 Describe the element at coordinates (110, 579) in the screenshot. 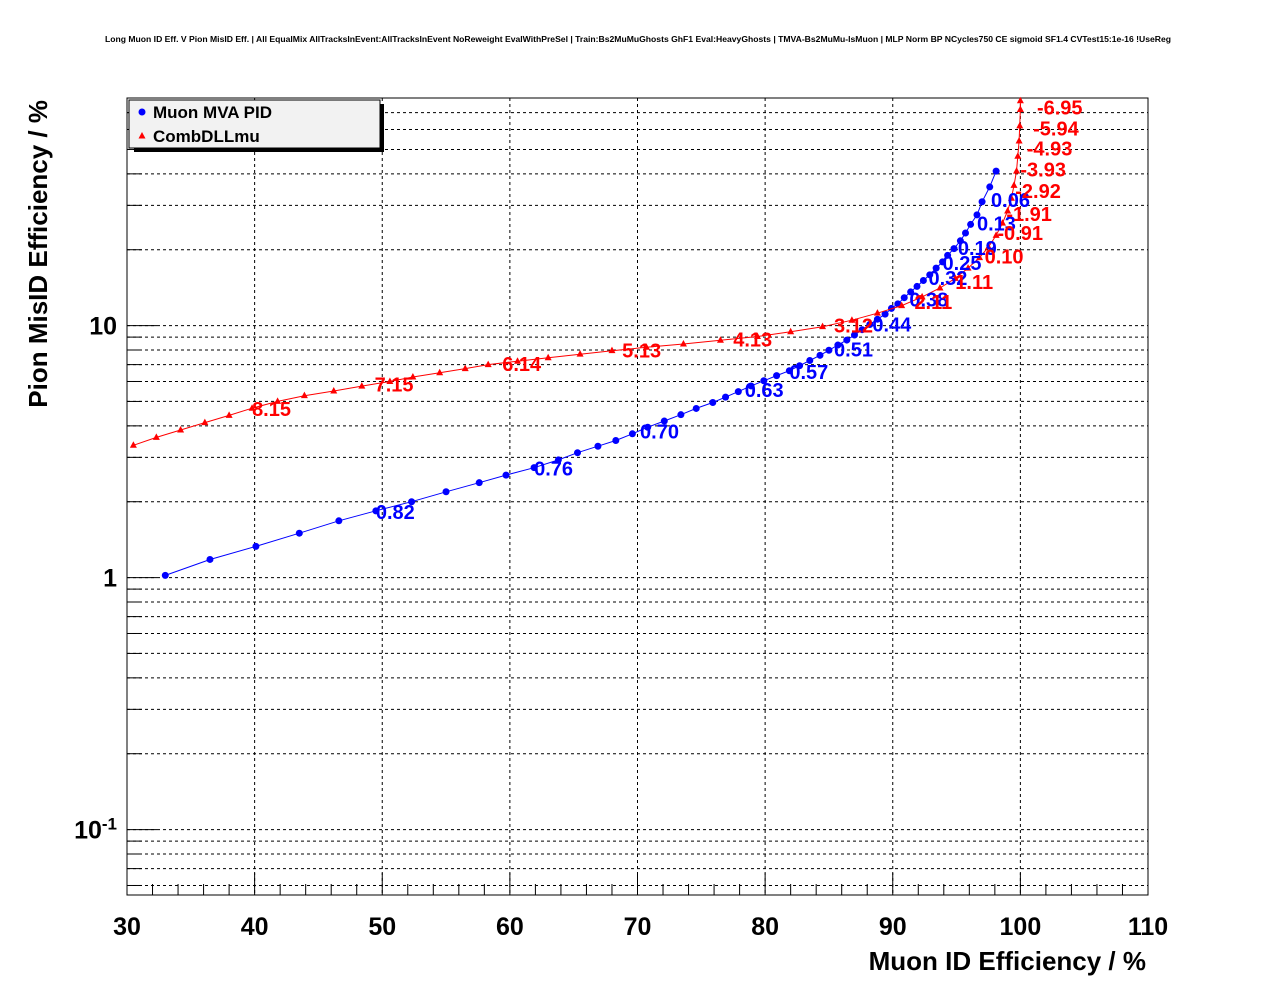

I see `y-tick-label: 1` at that location.